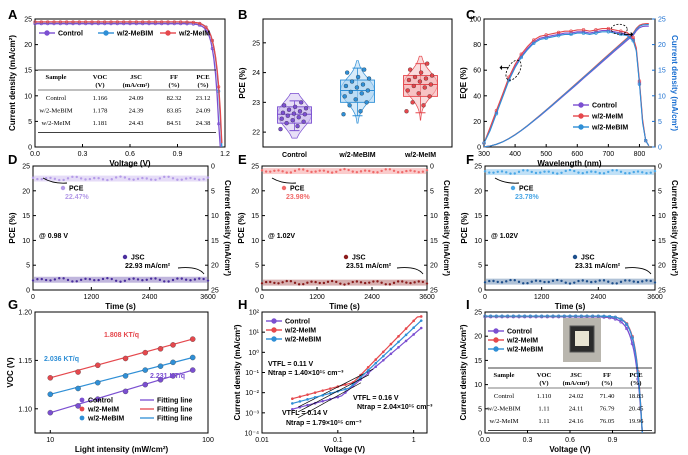 The height and width of the screenshot is (455, 688). I want to click on pce-band-e, so click(344, 171).